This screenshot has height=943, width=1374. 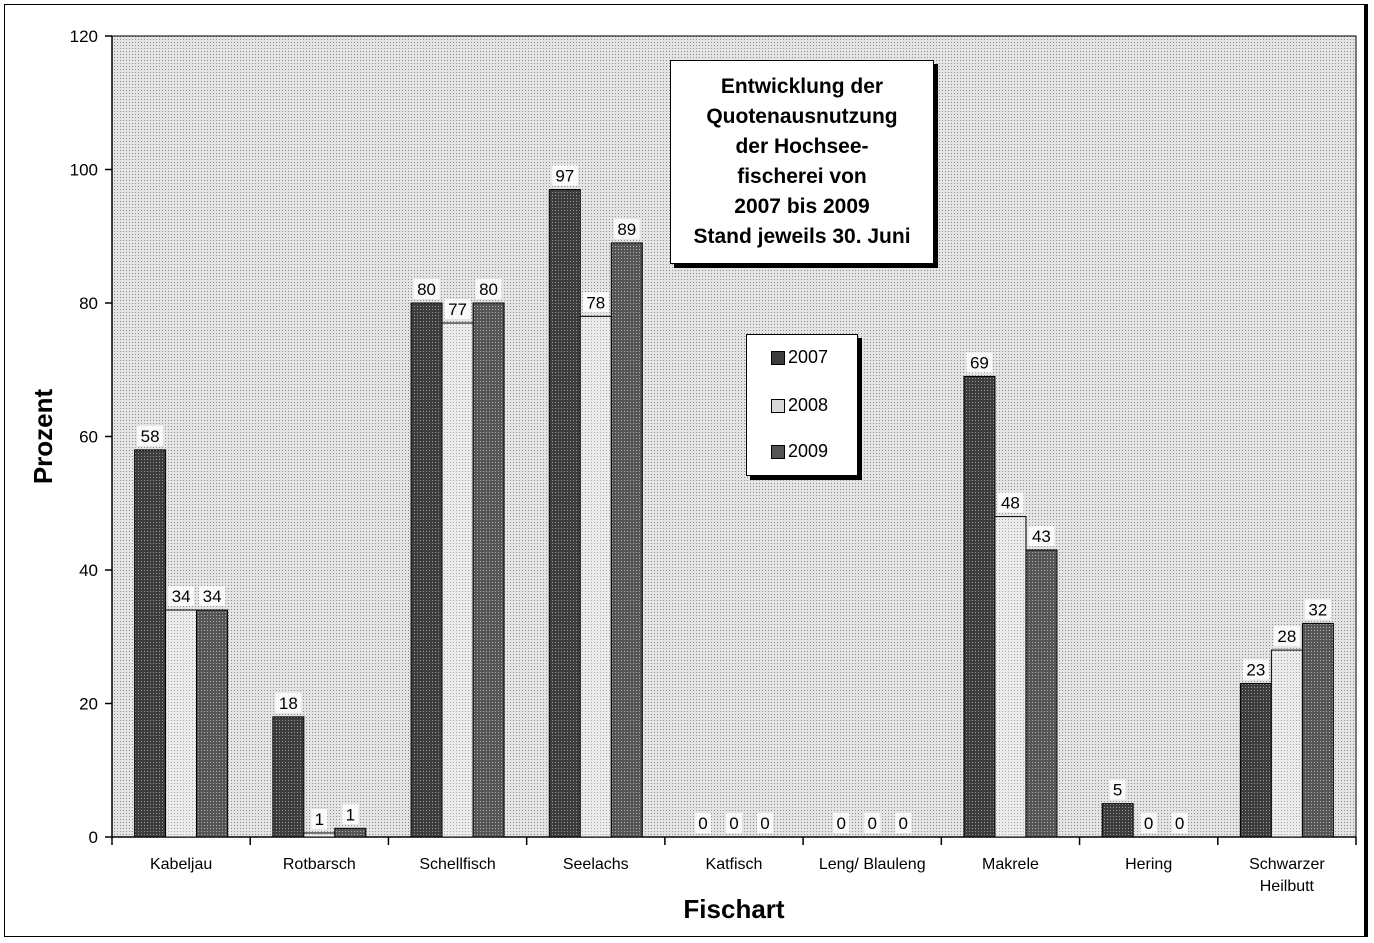 I want to click on legend-item-2007: 2007, so click(x=799, y=357).